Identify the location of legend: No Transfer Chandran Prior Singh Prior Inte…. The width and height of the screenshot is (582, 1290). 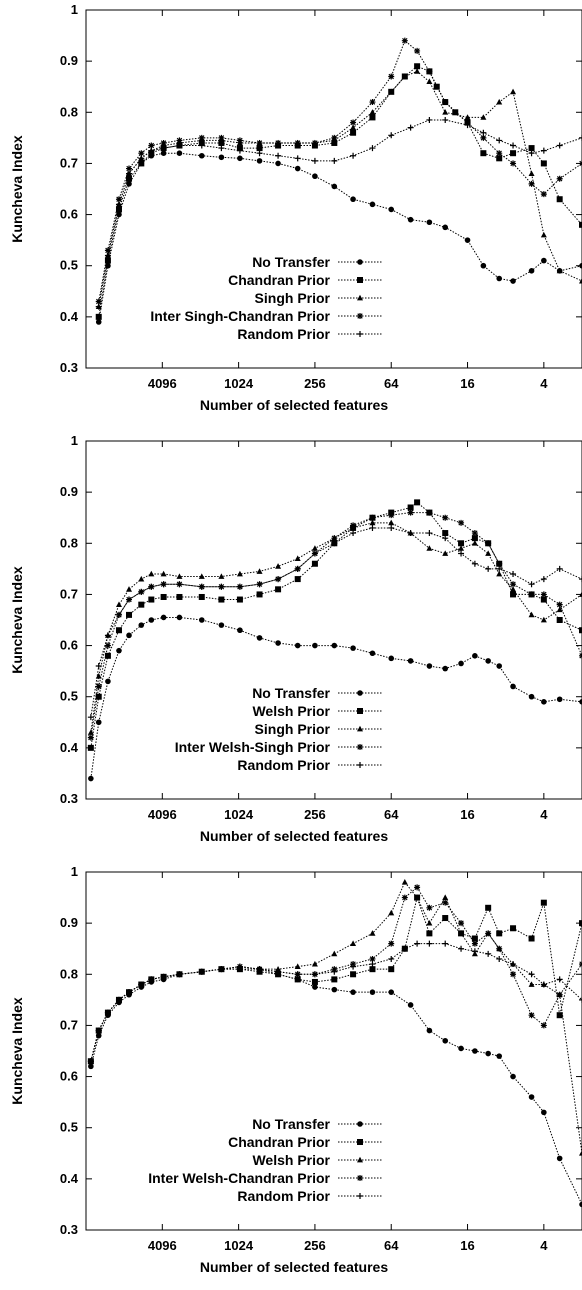
(266, 298).